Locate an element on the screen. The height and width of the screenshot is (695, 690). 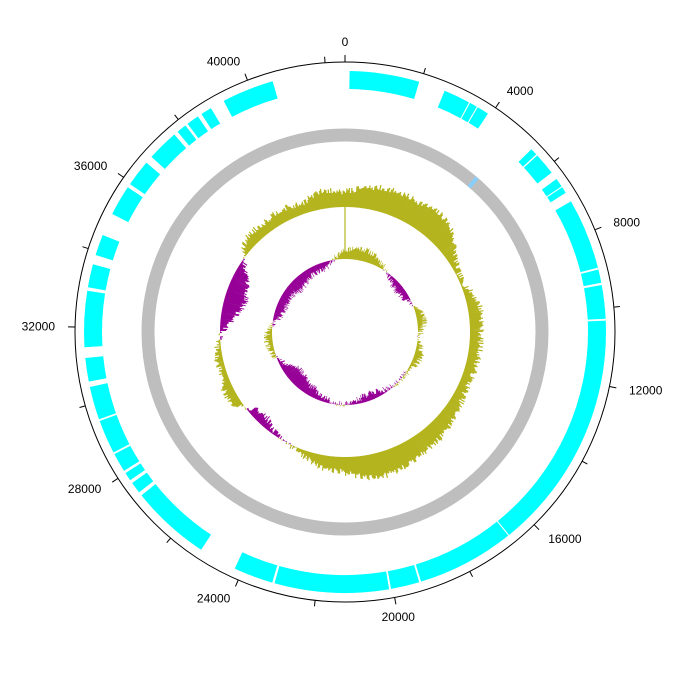
tick-label: 8000 is located at coordinates (626, 222).